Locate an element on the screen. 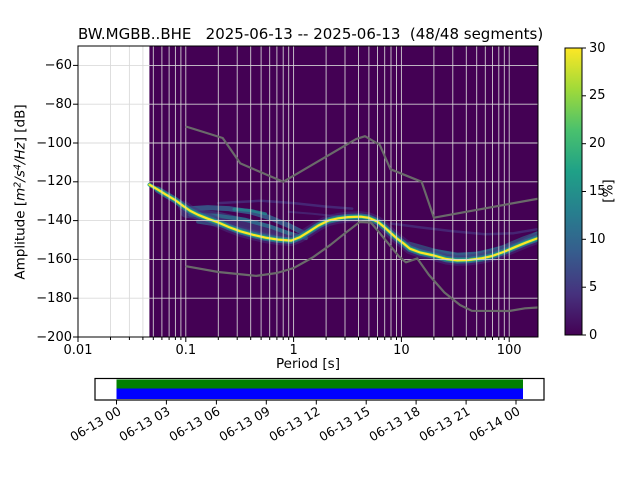 This screenshot has height=480, width=640. y-axis-label-segment: 4 is located at coordinates (19, 166).